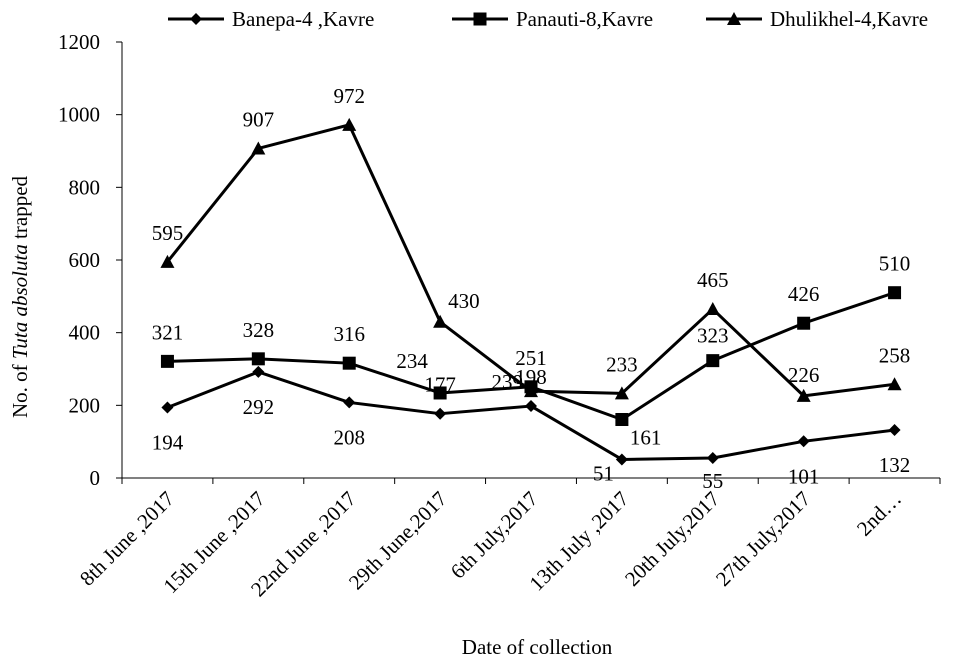 The height and width of the screenshot is (658, 973). What do you see at coordinates (895, 465) in the screenshot?
I see `data-label: 132` at bounding box center [895, 465].